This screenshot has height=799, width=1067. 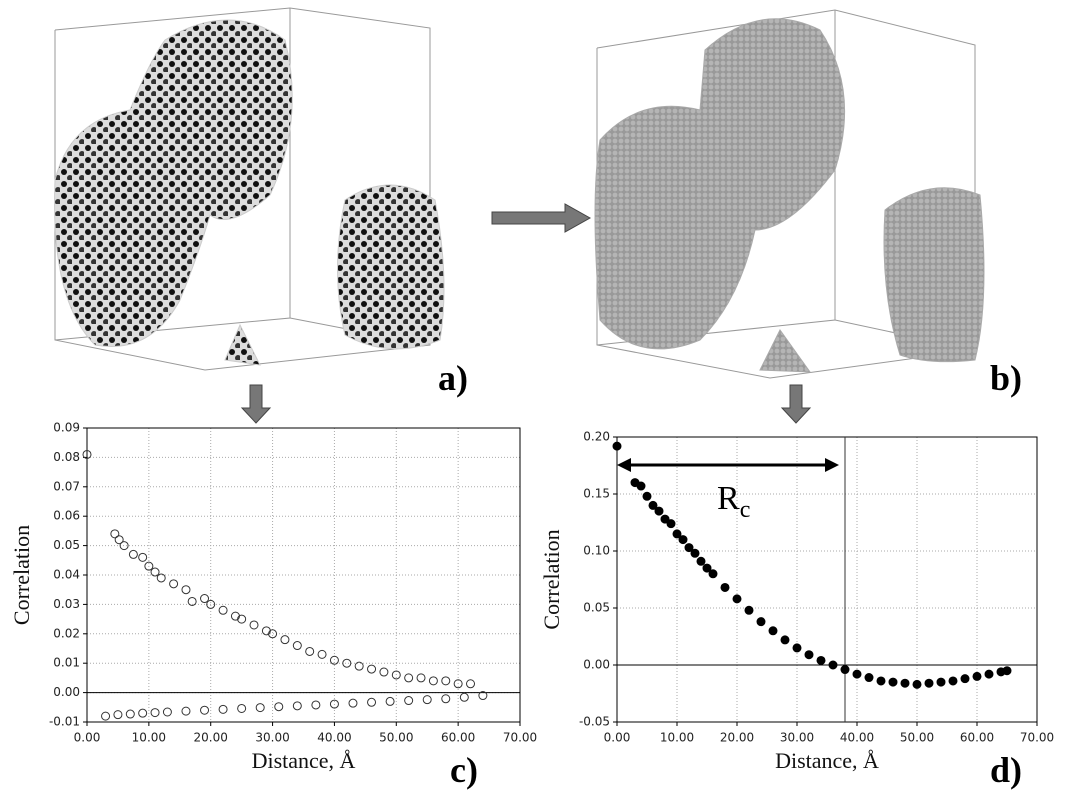 I want to click on panel-label: c), so click(x=464, y=770).